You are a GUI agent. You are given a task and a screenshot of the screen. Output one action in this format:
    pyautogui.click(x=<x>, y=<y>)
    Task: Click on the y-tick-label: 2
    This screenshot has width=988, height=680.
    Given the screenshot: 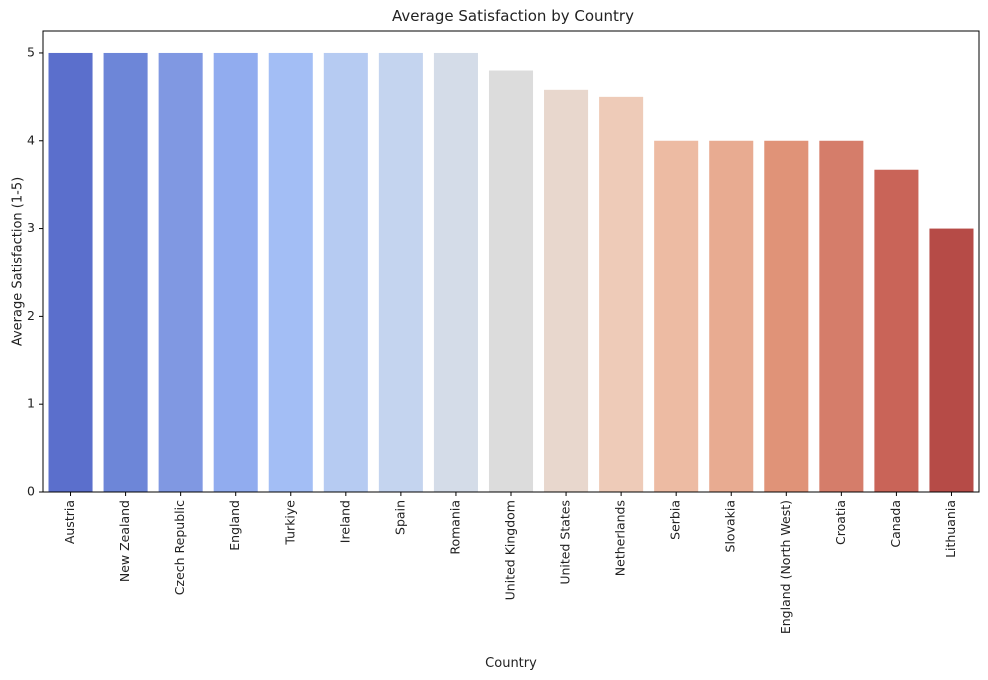 What is the action you would take?
    pyautogui.click(x=31, y=315)
    